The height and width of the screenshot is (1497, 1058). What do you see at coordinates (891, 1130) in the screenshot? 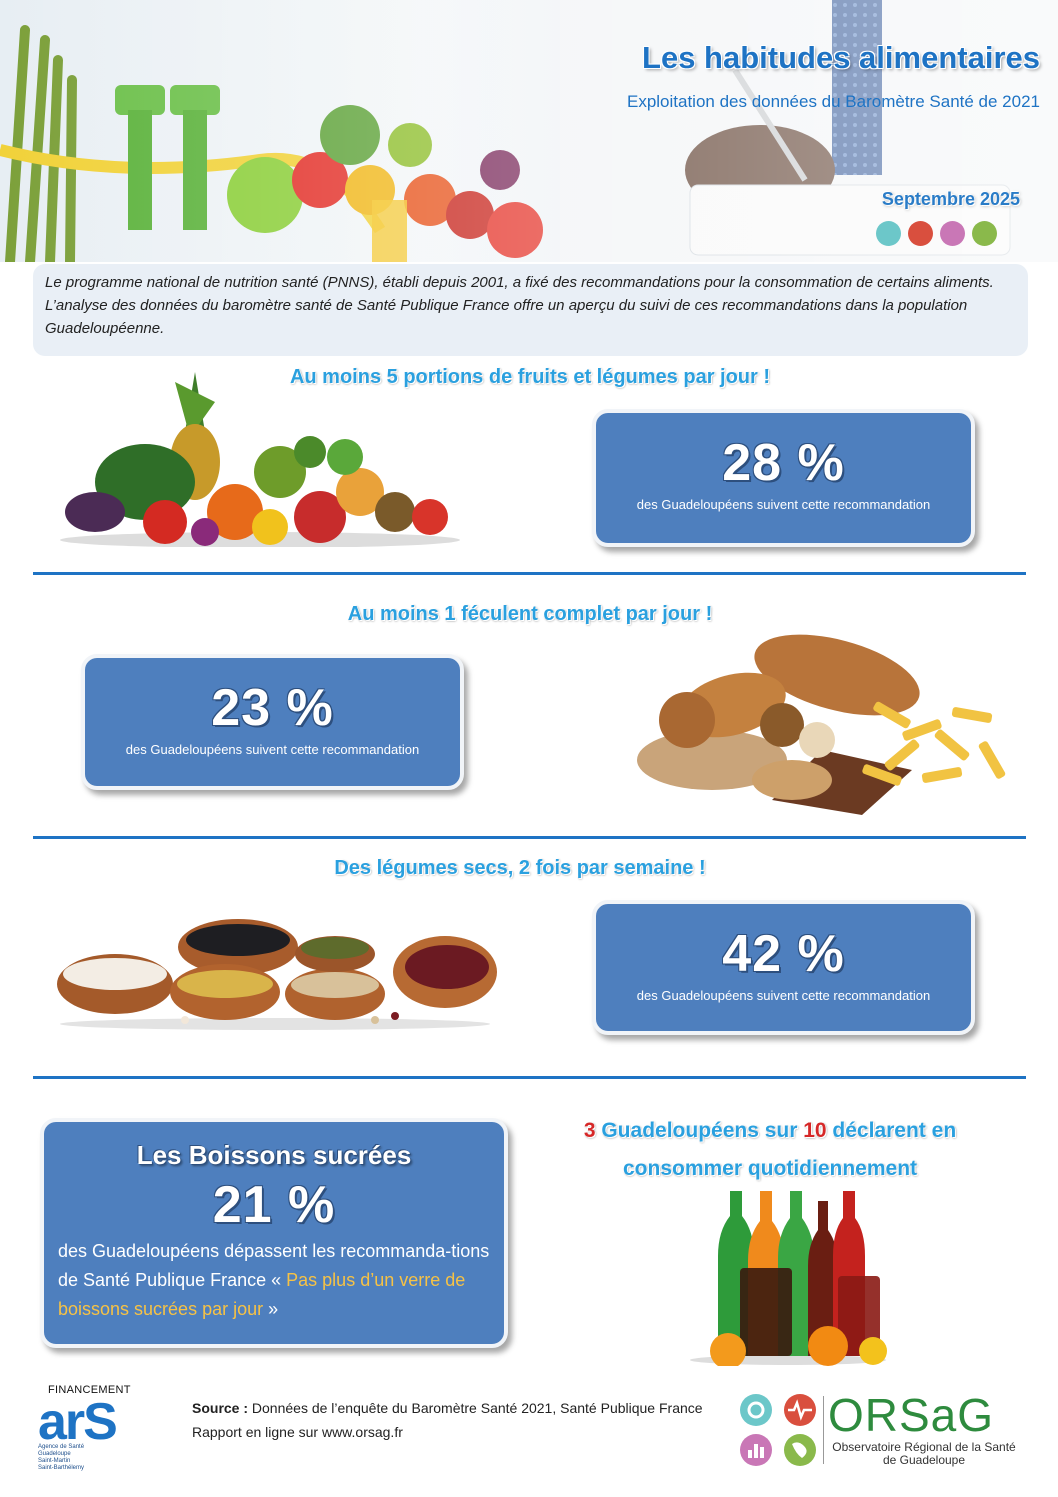
I see `statement-text: déclarent en` at bounding box center [891, 1130].